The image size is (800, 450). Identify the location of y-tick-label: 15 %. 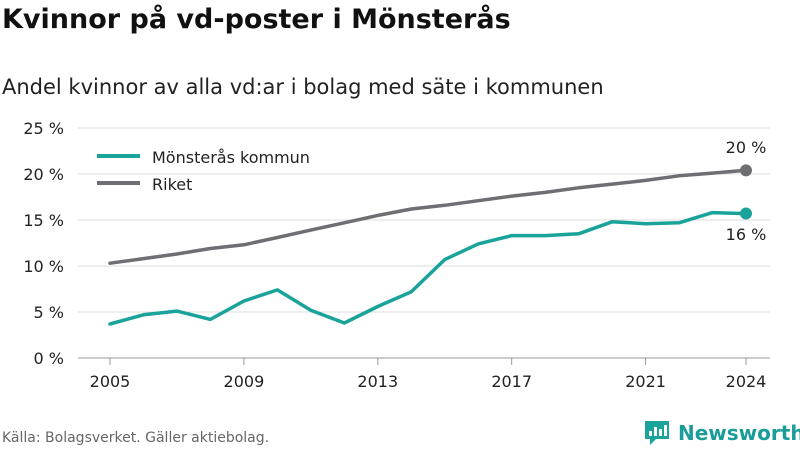
(43, 220).